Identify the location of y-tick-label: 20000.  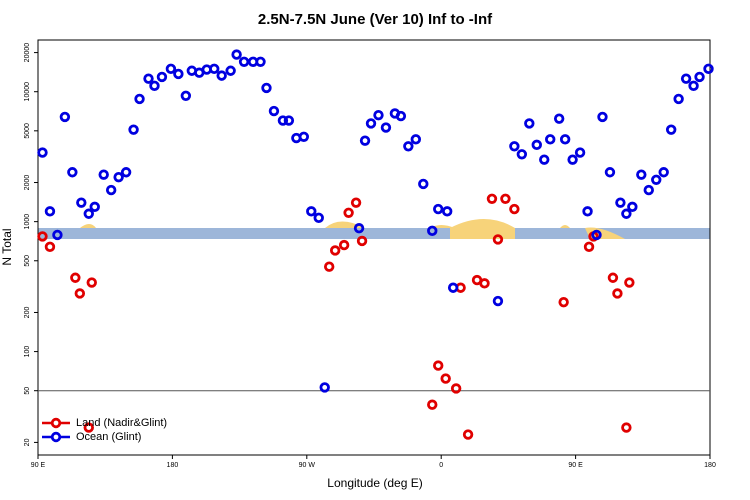
(27, 53).